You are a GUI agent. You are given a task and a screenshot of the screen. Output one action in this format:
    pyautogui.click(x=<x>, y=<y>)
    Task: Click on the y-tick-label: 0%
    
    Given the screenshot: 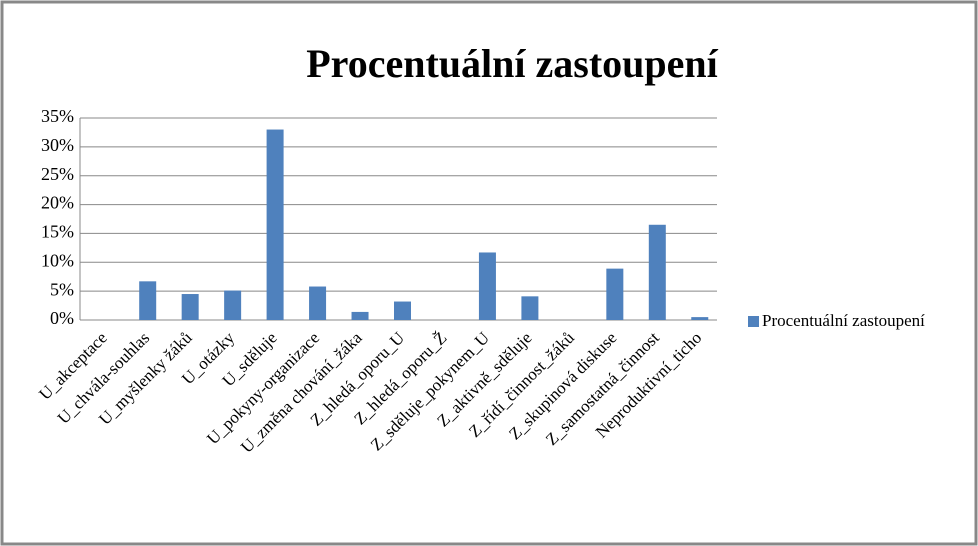 What is the action you would take?
    pyautogui.click(x=62, y=318)
    